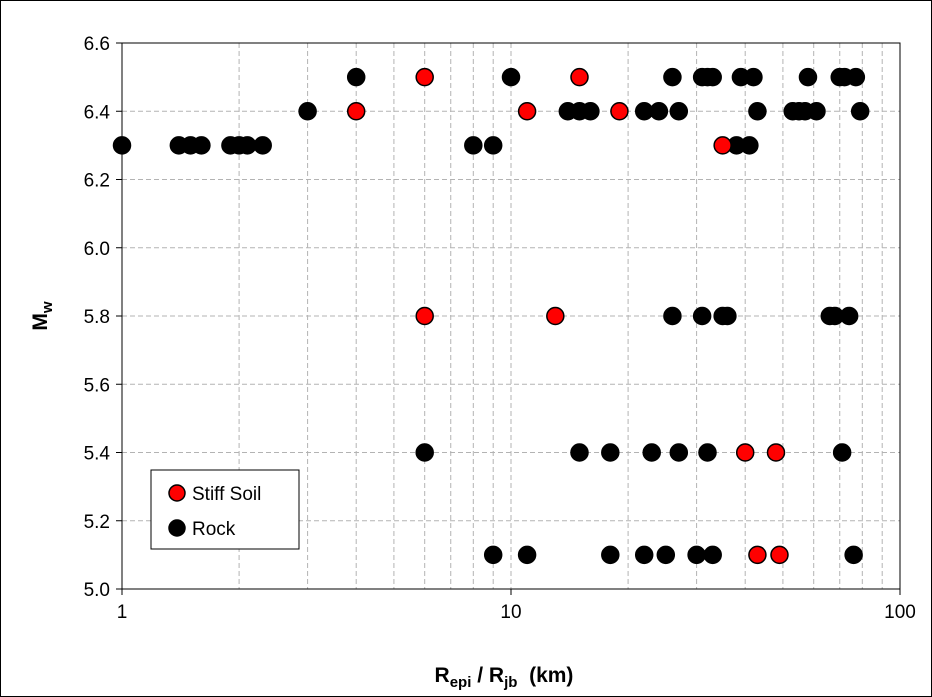 Image resolution: width=932 pixels, height=697 pixels. I want to click on x-axis-title: Repi / Rjb (km), so click(504, 677).